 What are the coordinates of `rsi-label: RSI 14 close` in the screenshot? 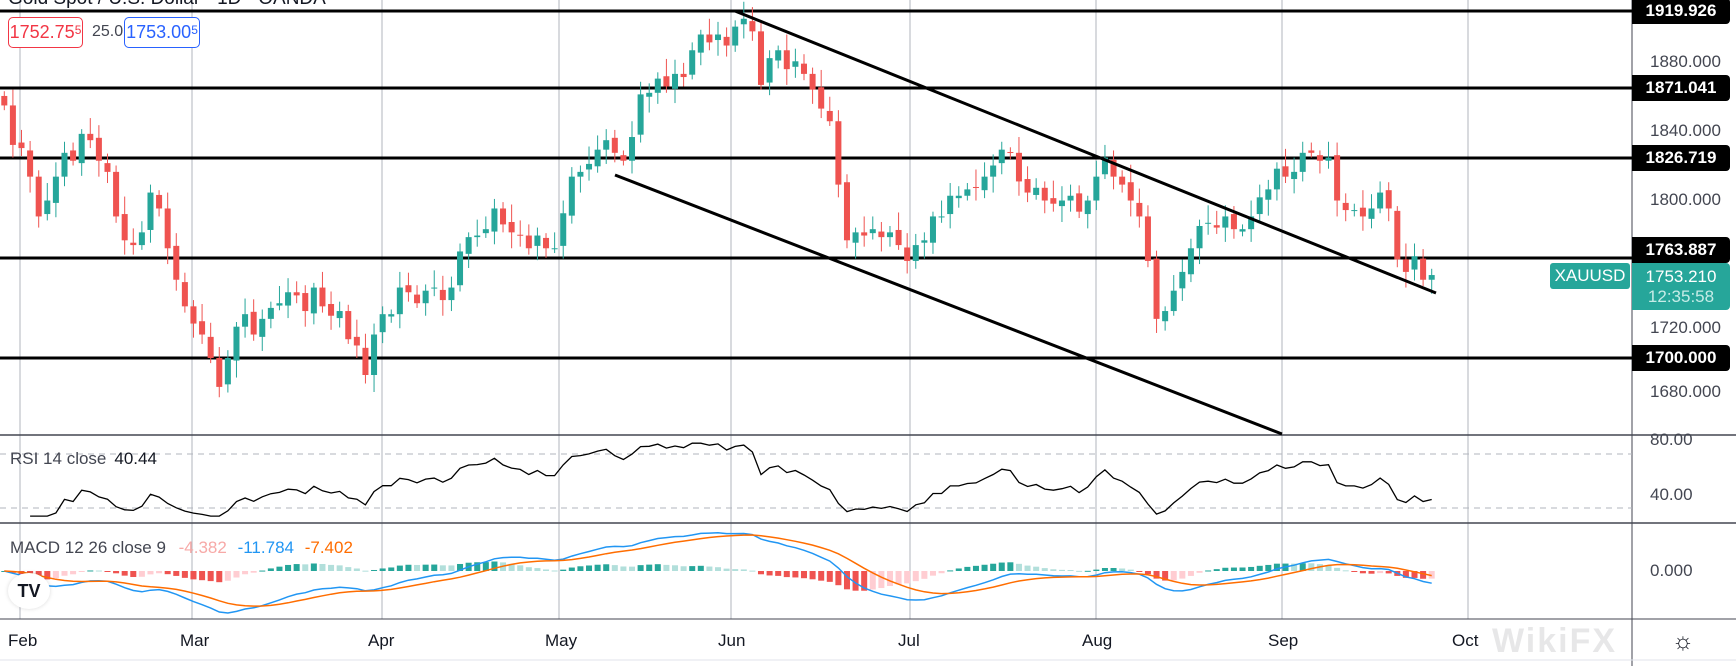 It's located at (58, 458).